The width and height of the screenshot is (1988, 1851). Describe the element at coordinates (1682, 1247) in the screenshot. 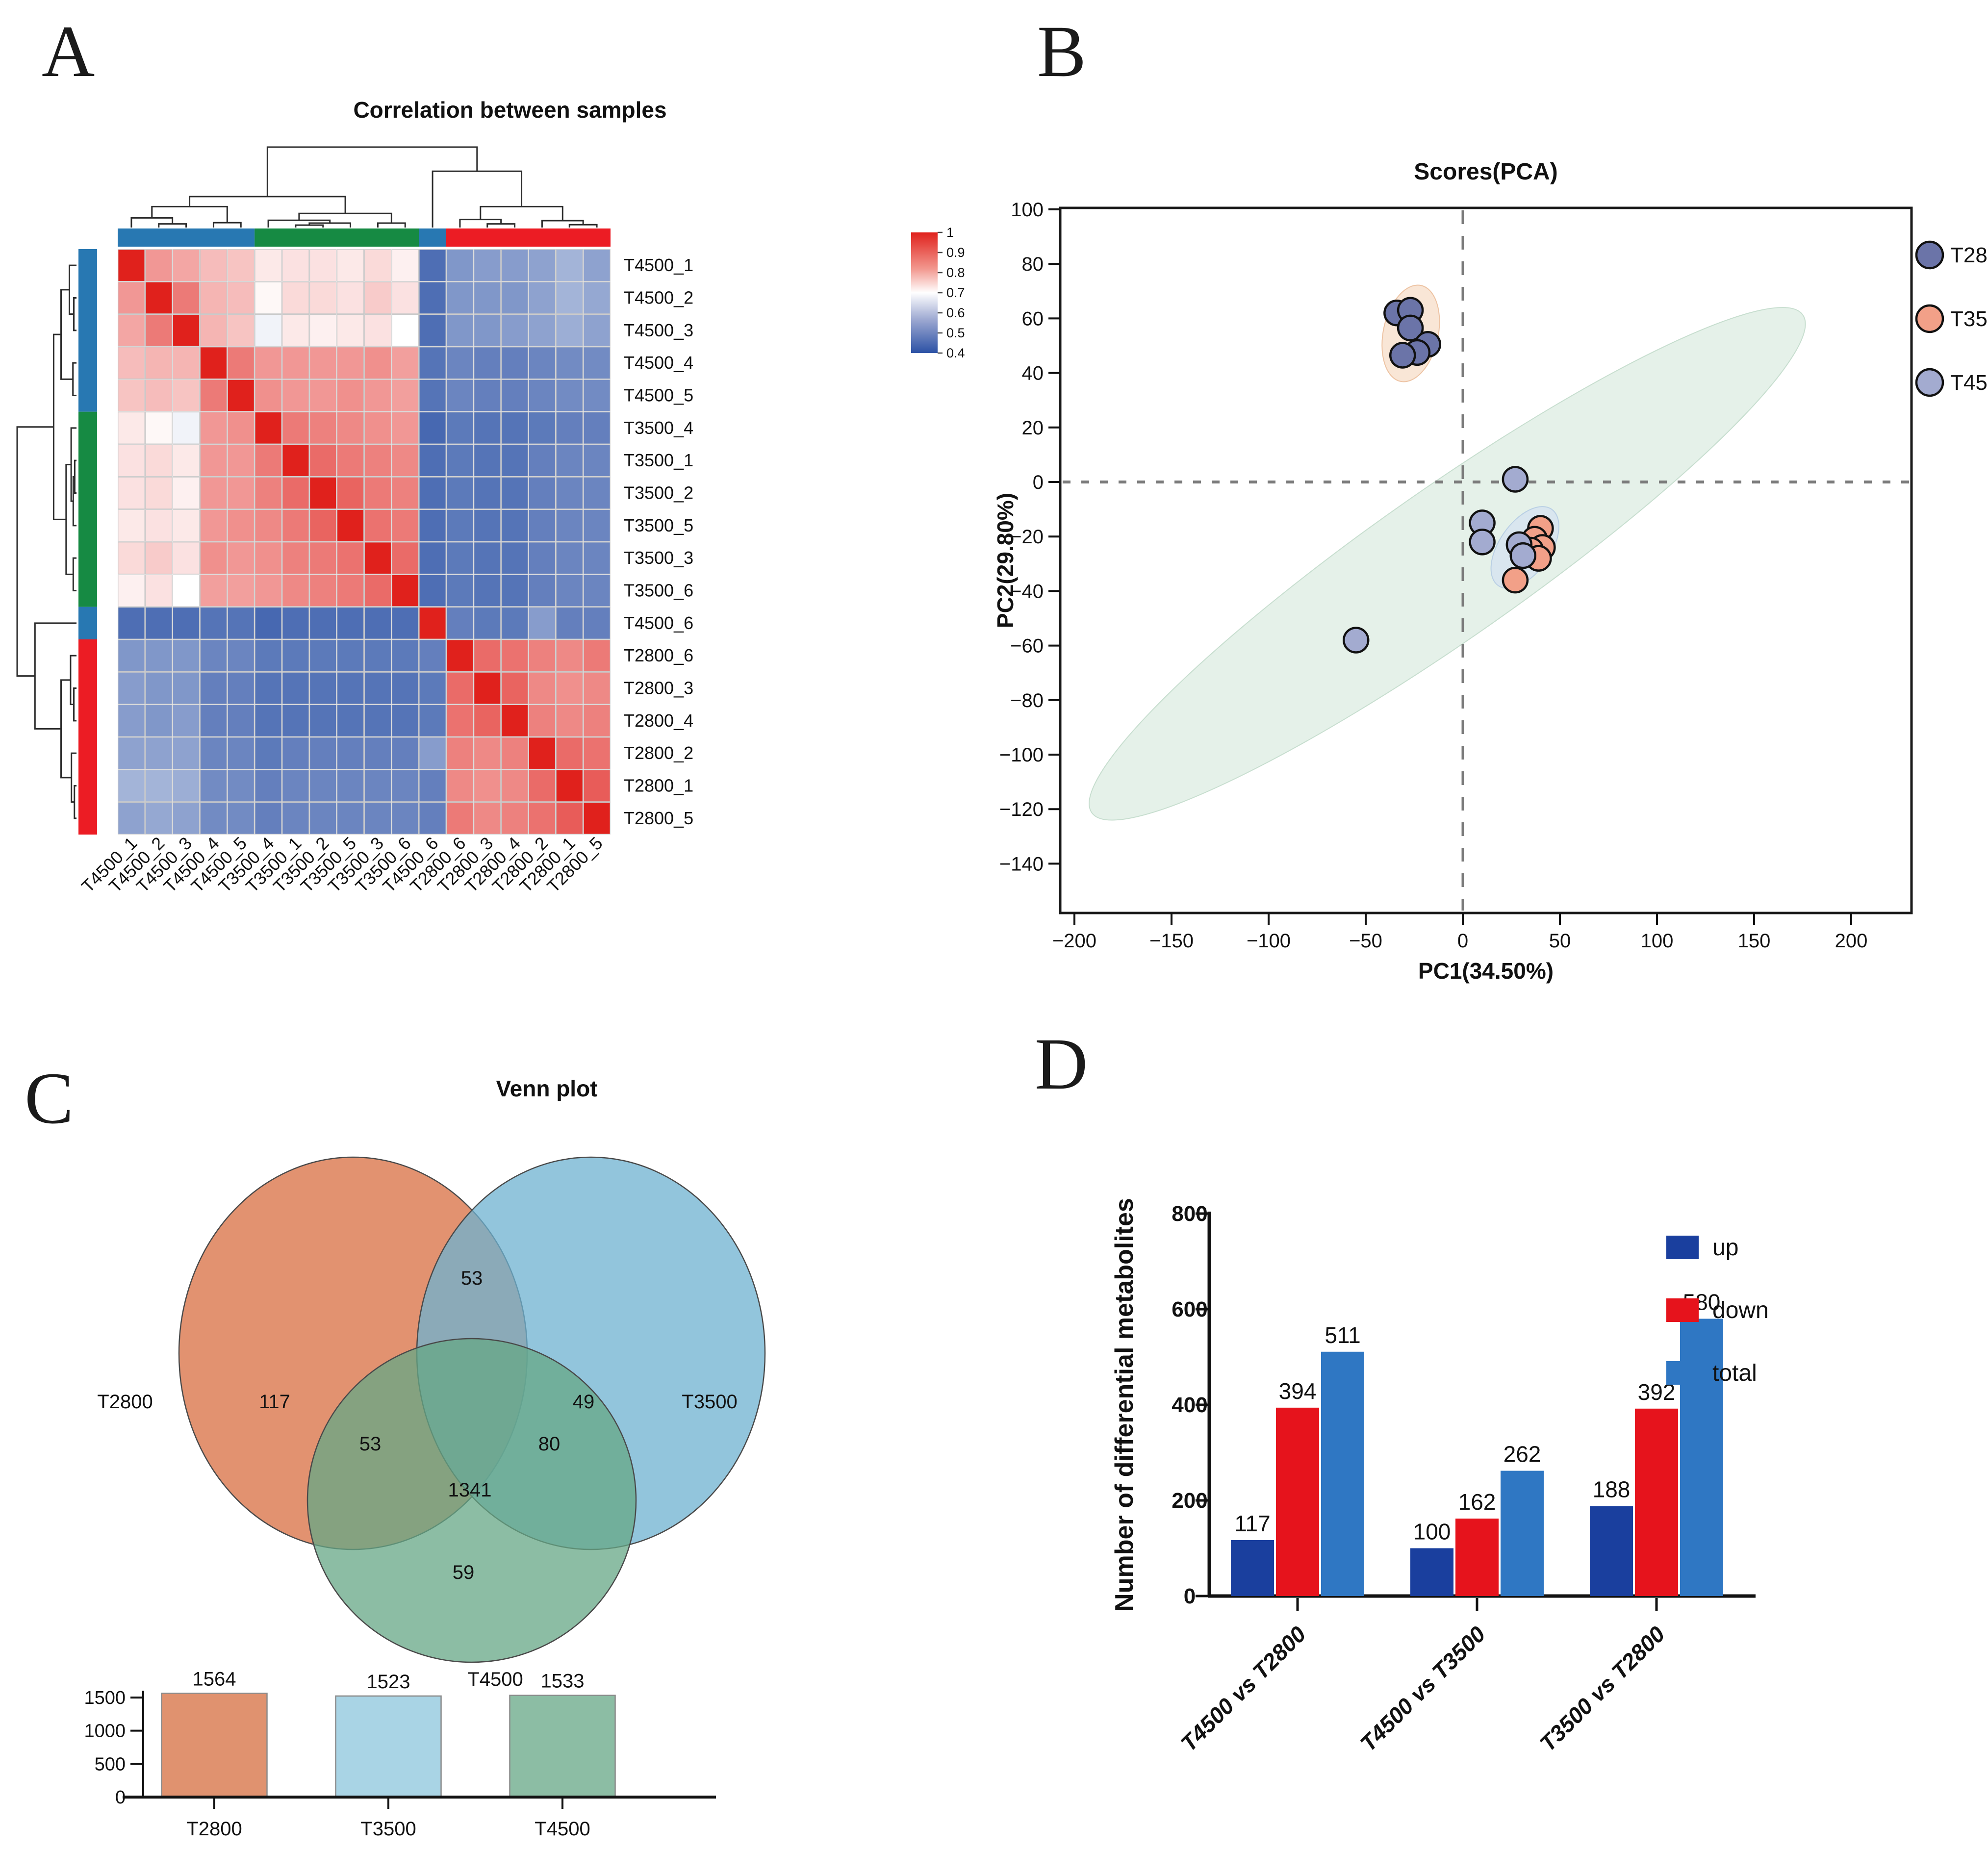

I see `bar-legend-swatch-up` at that location.